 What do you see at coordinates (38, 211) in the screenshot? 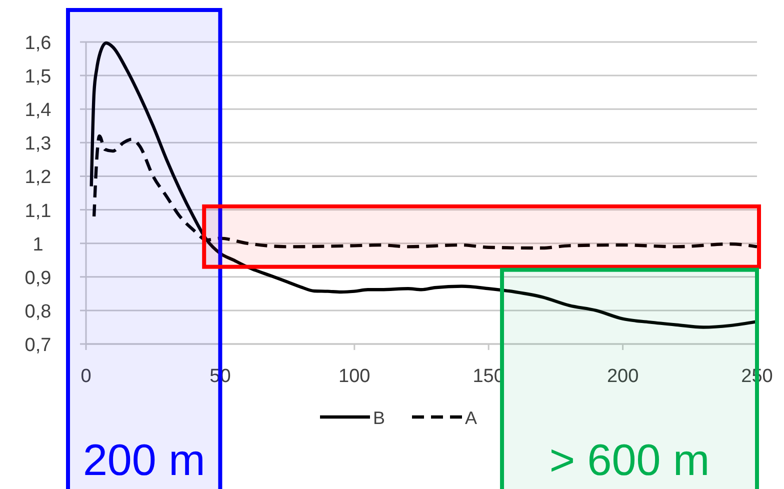
I see `y-tick-label: 1,1` at bounding box center [38, 211].